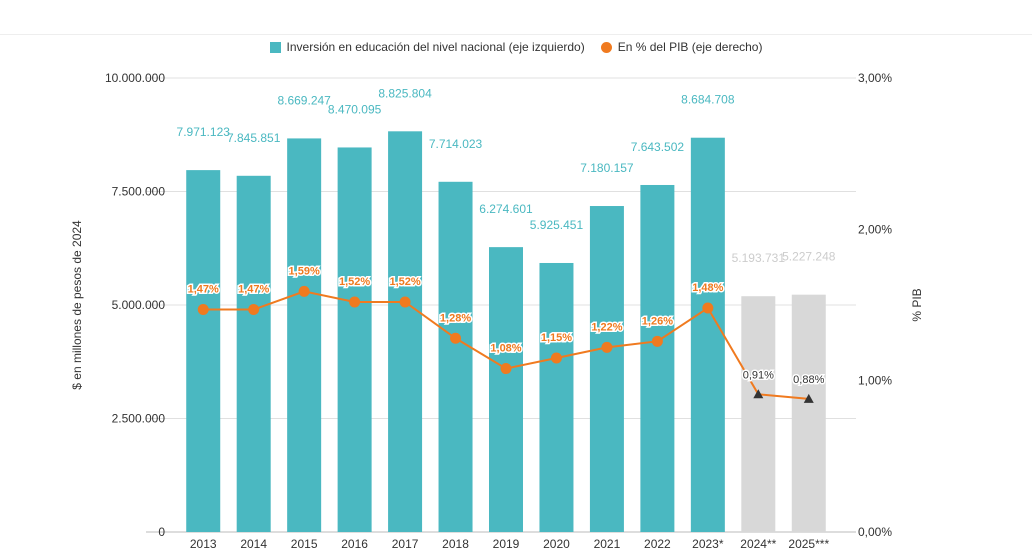 The image size is (1032, 551). What do you see at coordinates (203, 544) in the screenshot?
I see `x-tick-label: 2013` at bounding box center [203, 544].